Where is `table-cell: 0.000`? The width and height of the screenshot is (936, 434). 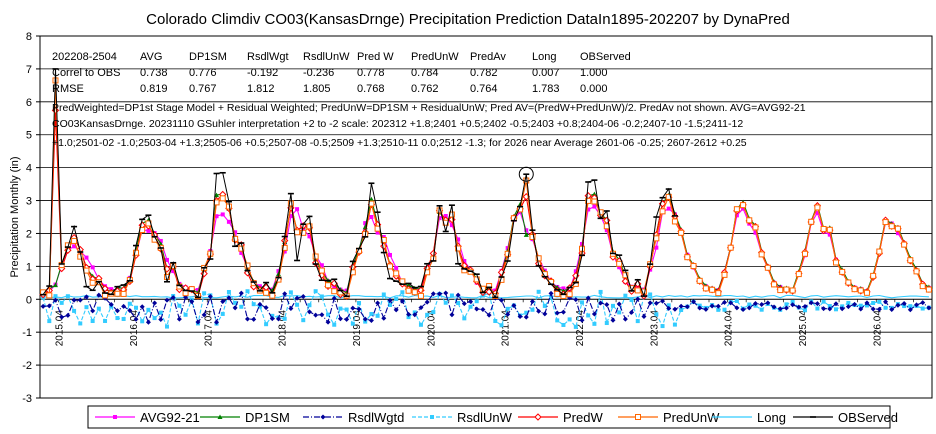 table-cell: 0.000 is located at coordinates (594, 89).